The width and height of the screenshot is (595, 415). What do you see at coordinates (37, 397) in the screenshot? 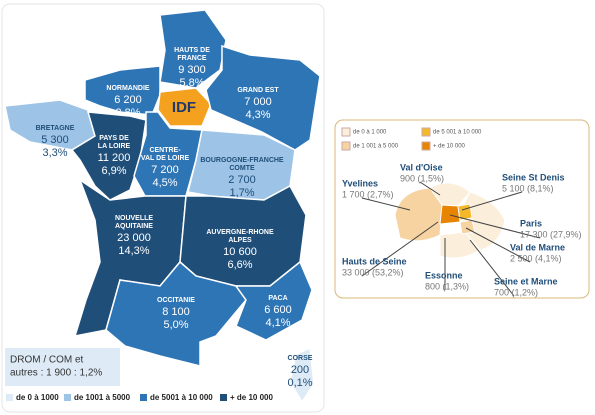
I see `legend-label: de 0 à 1000` at bounding box center [37, 397].